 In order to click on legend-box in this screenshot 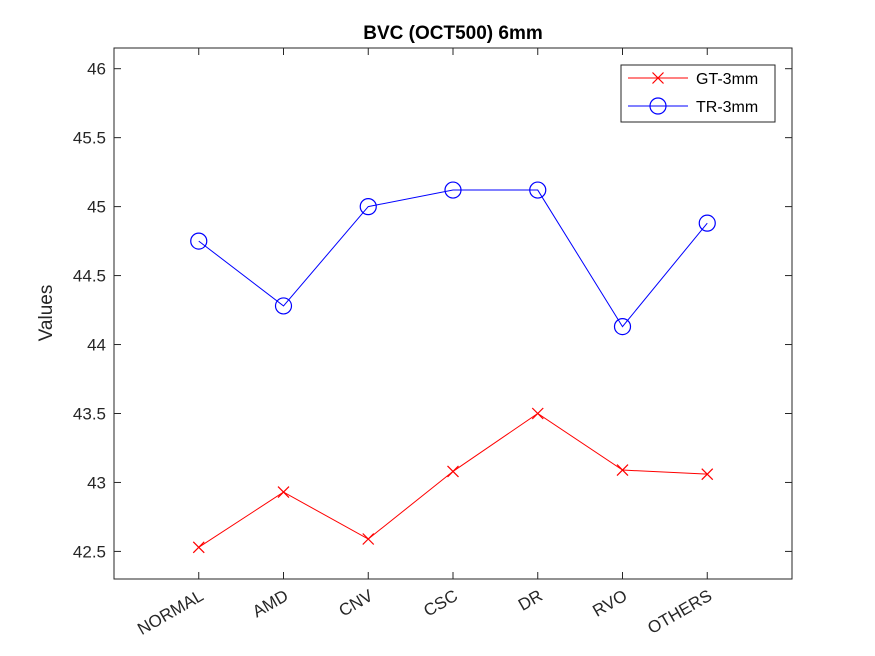, I will do `click(698, 93)`.